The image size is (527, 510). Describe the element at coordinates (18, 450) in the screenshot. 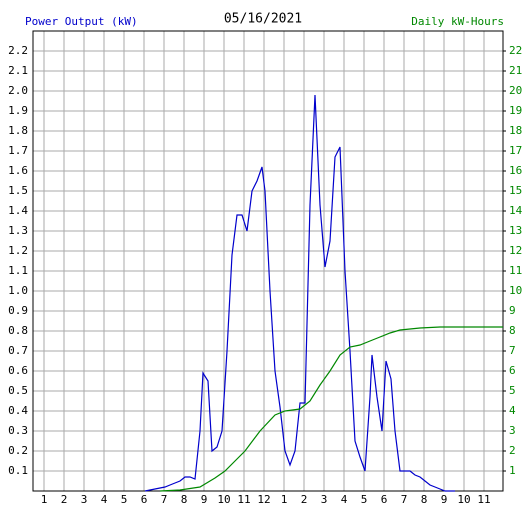

I see `y-tick-label: 0.2` at that location.